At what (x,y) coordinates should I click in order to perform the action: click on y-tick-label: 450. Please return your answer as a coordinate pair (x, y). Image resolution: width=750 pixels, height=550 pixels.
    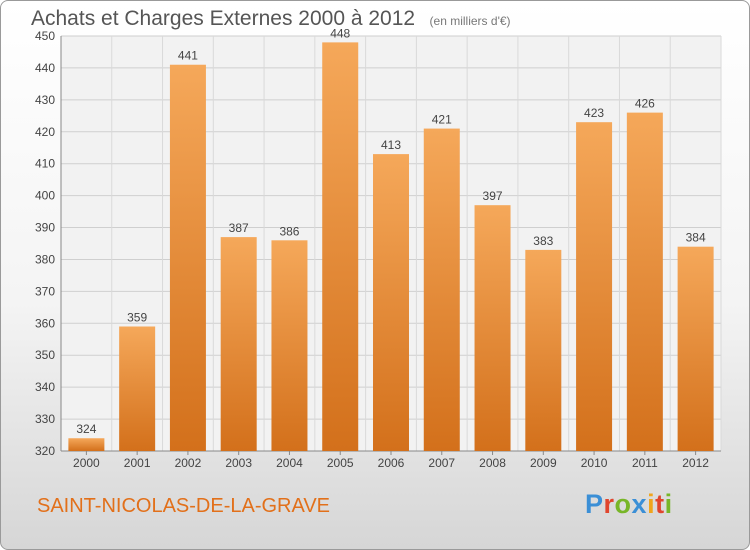
    Looking at the image, I should click on (45, 36).